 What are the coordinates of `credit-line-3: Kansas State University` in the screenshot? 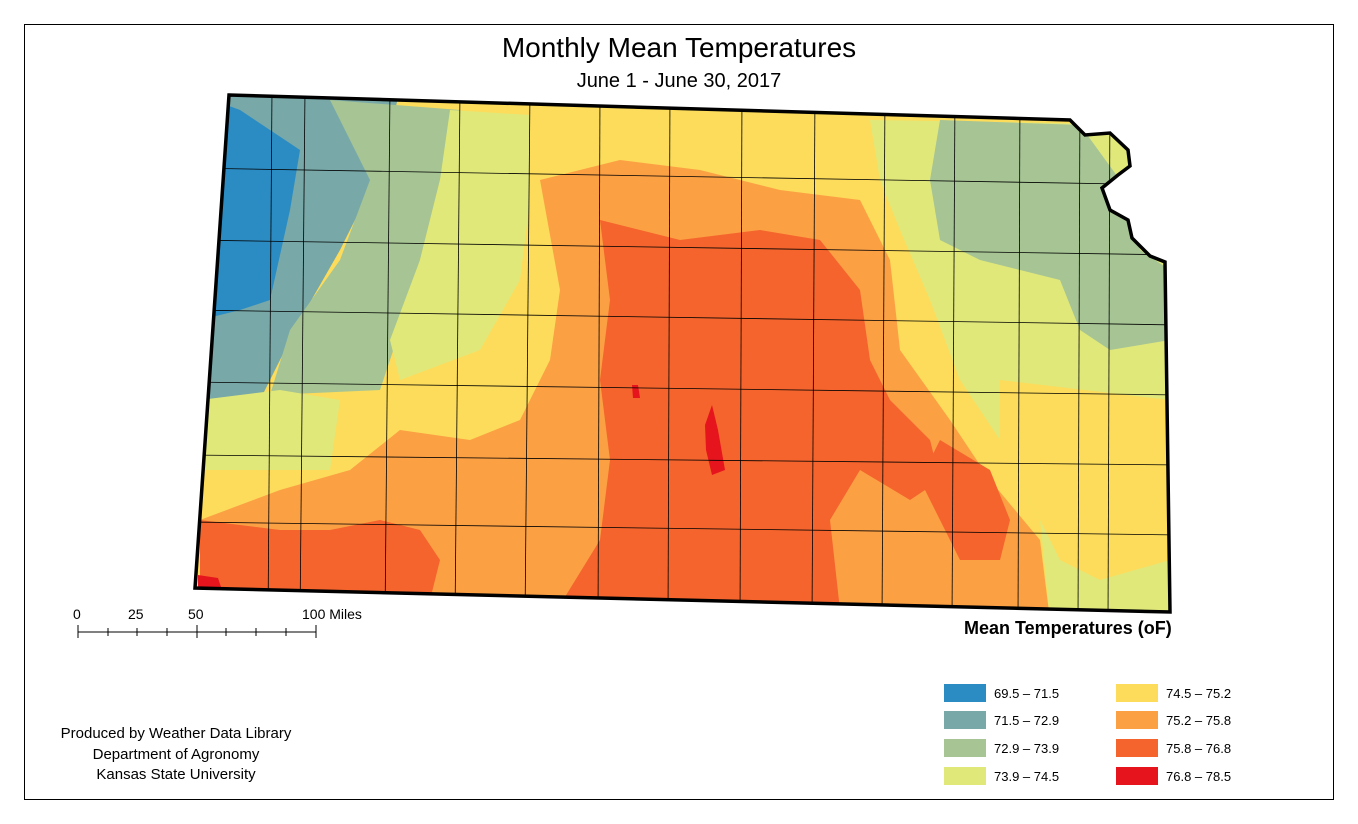 It's located at (176, 774).